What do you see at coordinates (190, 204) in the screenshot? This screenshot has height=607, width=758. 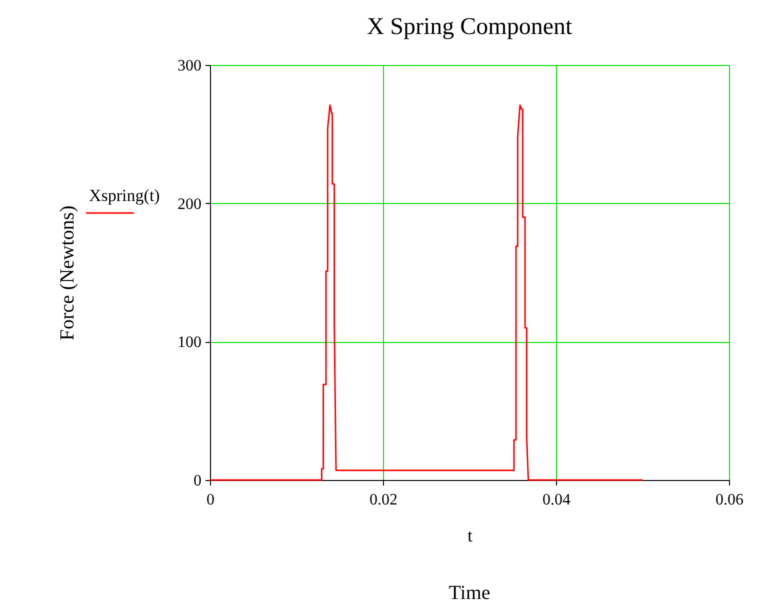 I see `y-tick-label: 200` at bounding box center [190, 204].